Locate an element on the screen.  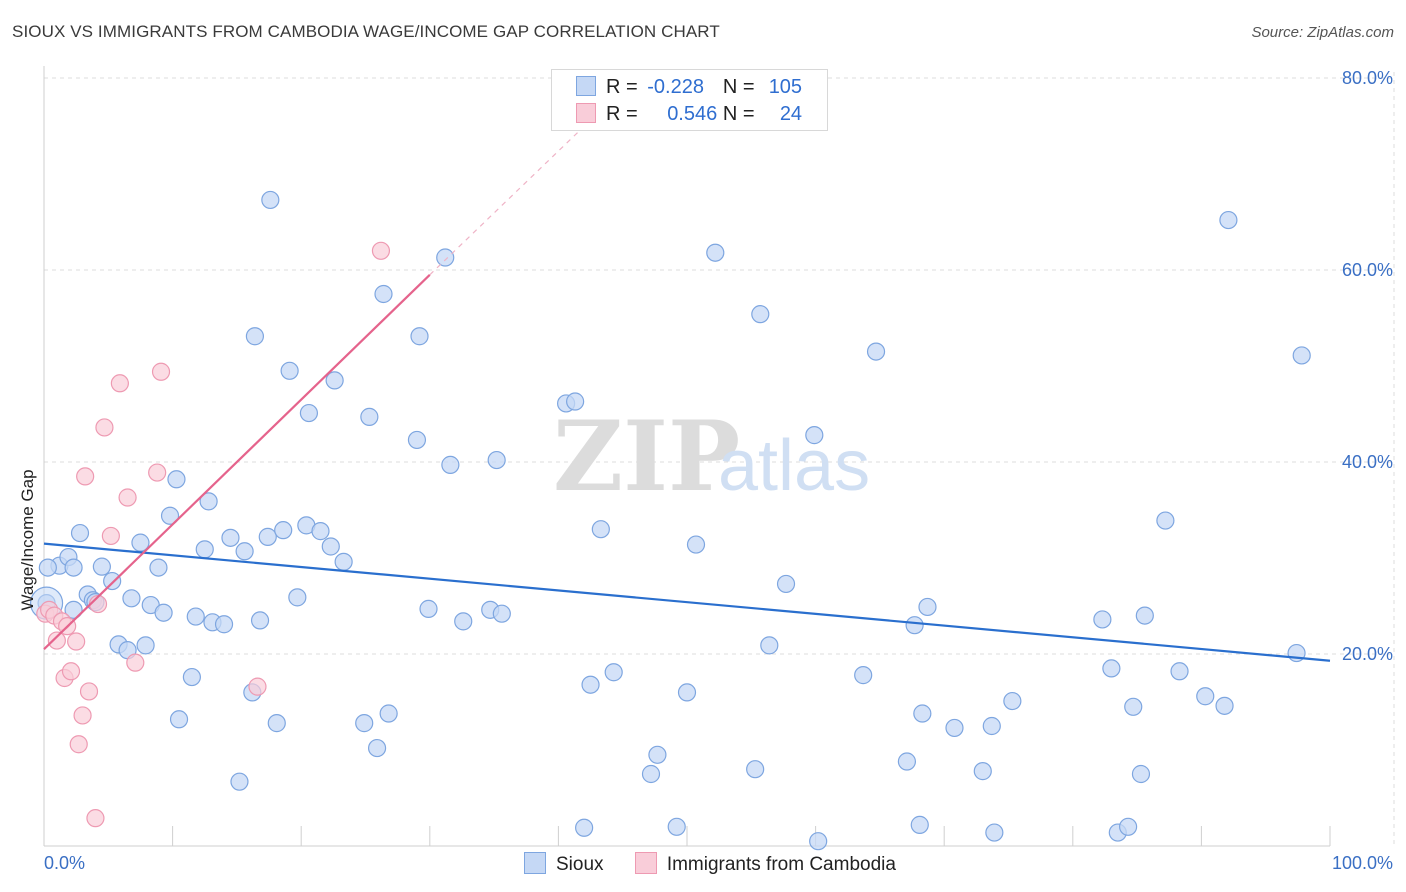
sioux-legend-icon is located at coordinates (535, 863).